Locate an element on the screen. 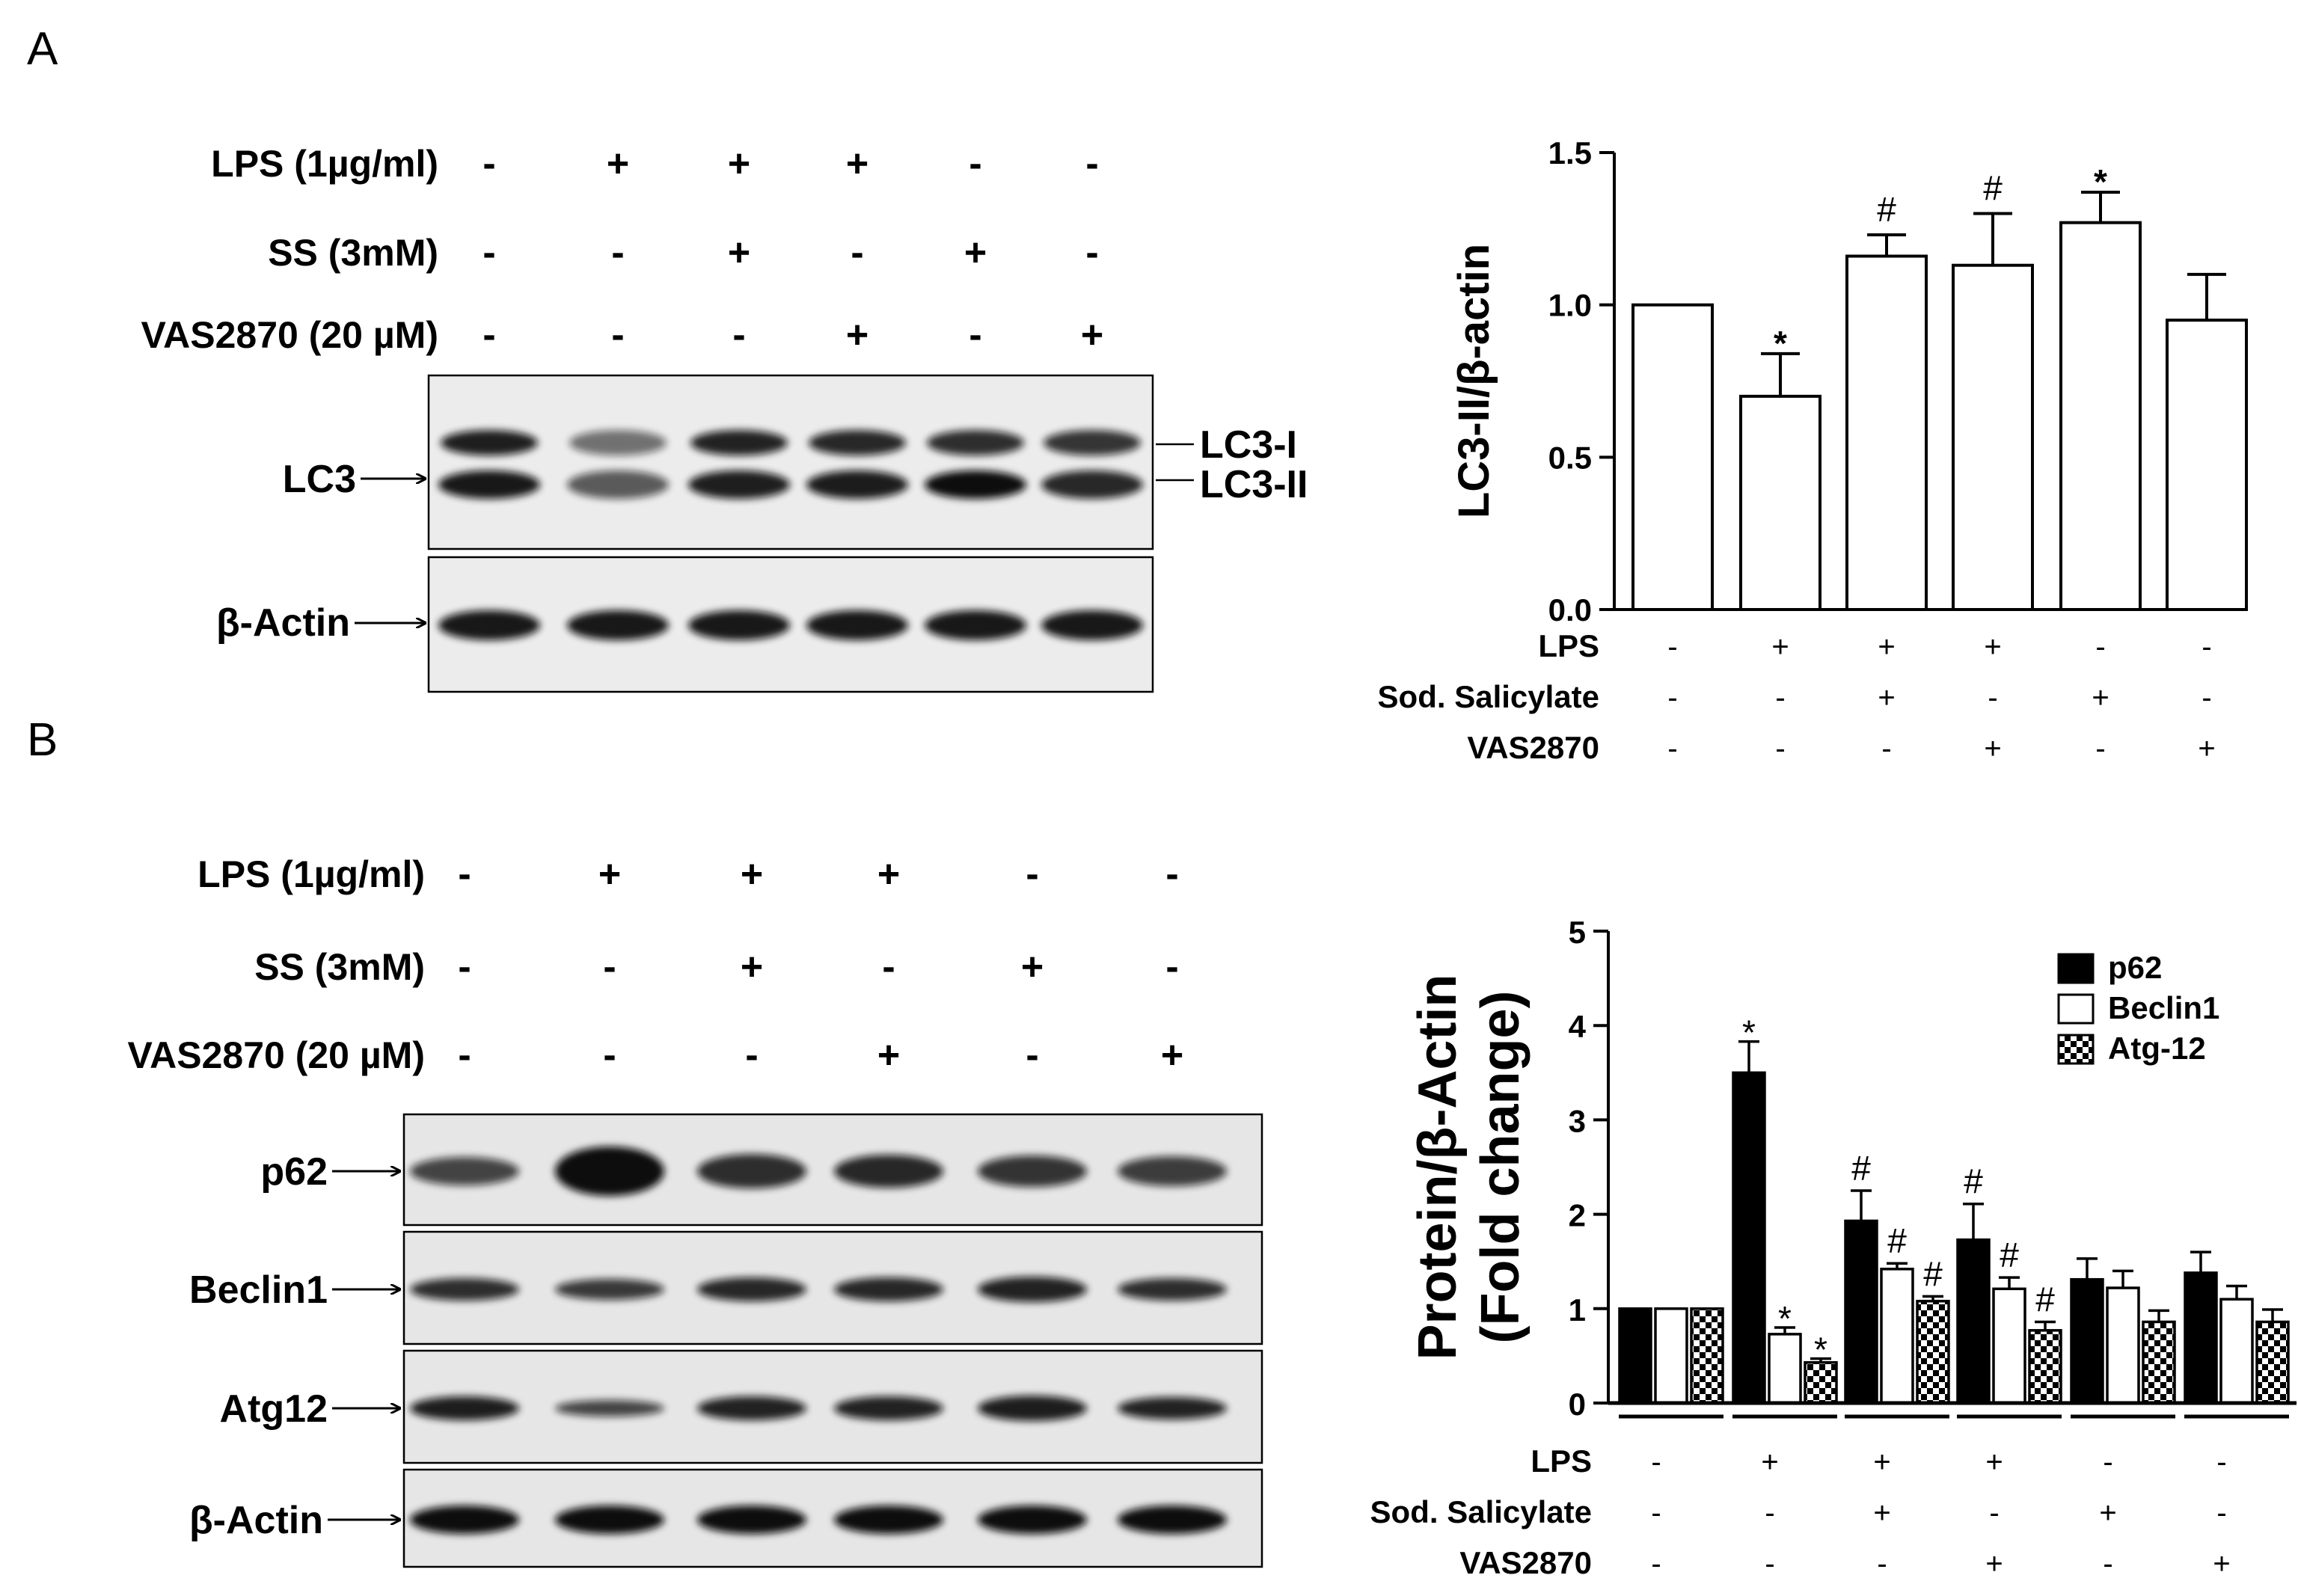  panel-a-treatment-label: VAS2870 (20 µM) is located at coordinates (290, 335).